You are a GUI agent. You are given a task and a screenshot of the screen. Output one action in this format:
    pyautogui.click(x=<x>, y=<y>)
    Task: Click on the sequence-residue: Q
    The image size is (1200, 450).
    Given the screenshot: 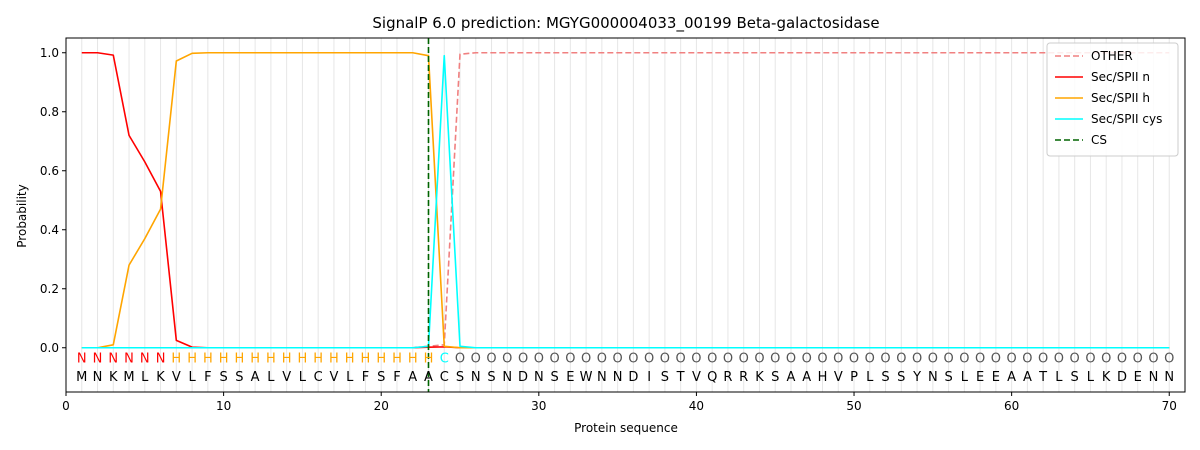 What is the action you would take?
    pyautogui.click(x=712, y=377)
    